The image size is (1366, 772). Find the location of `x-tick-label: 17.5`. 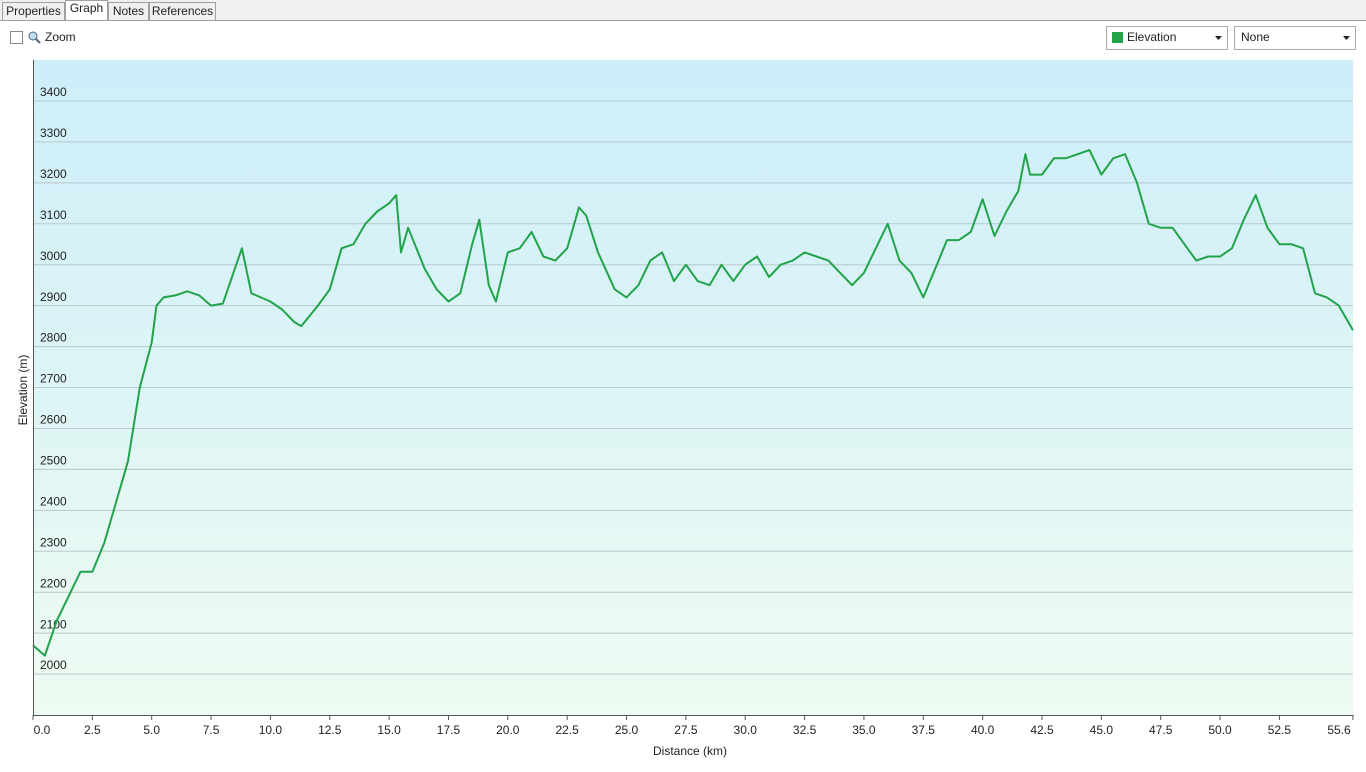

x-tick-label: 17.5 is located at coordinates (449, 730).